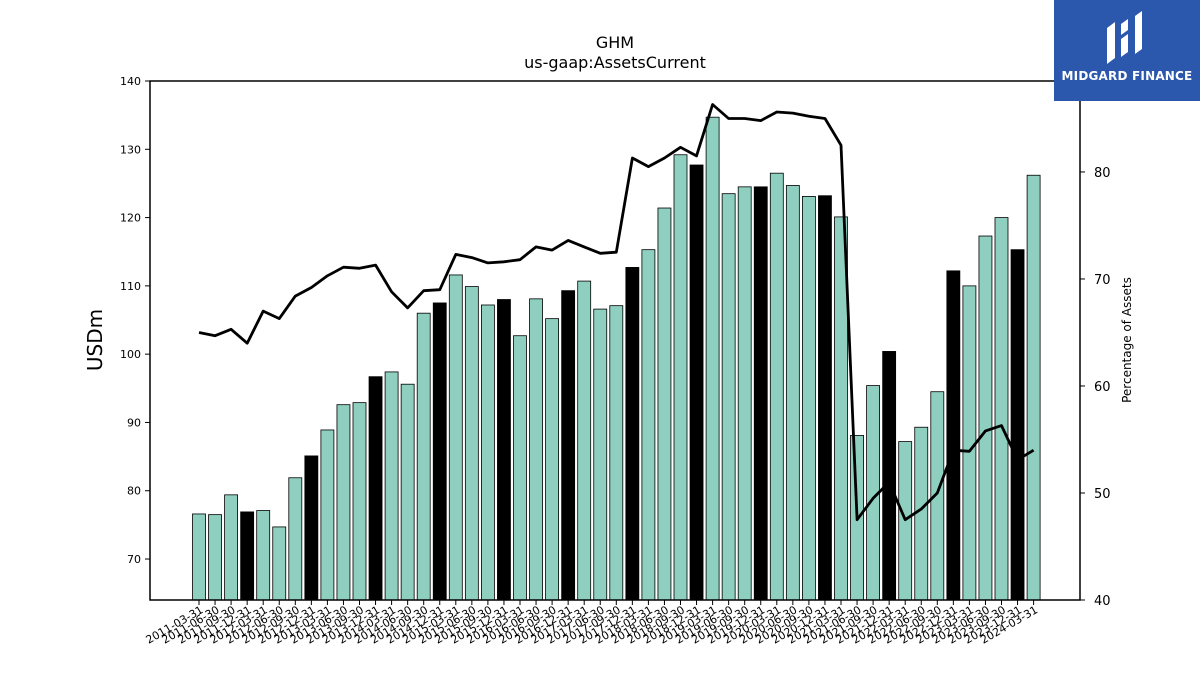  Describe the element at coordinates (95, 340) in the screenshot. I see `y-axis-label: USDm` at that location.